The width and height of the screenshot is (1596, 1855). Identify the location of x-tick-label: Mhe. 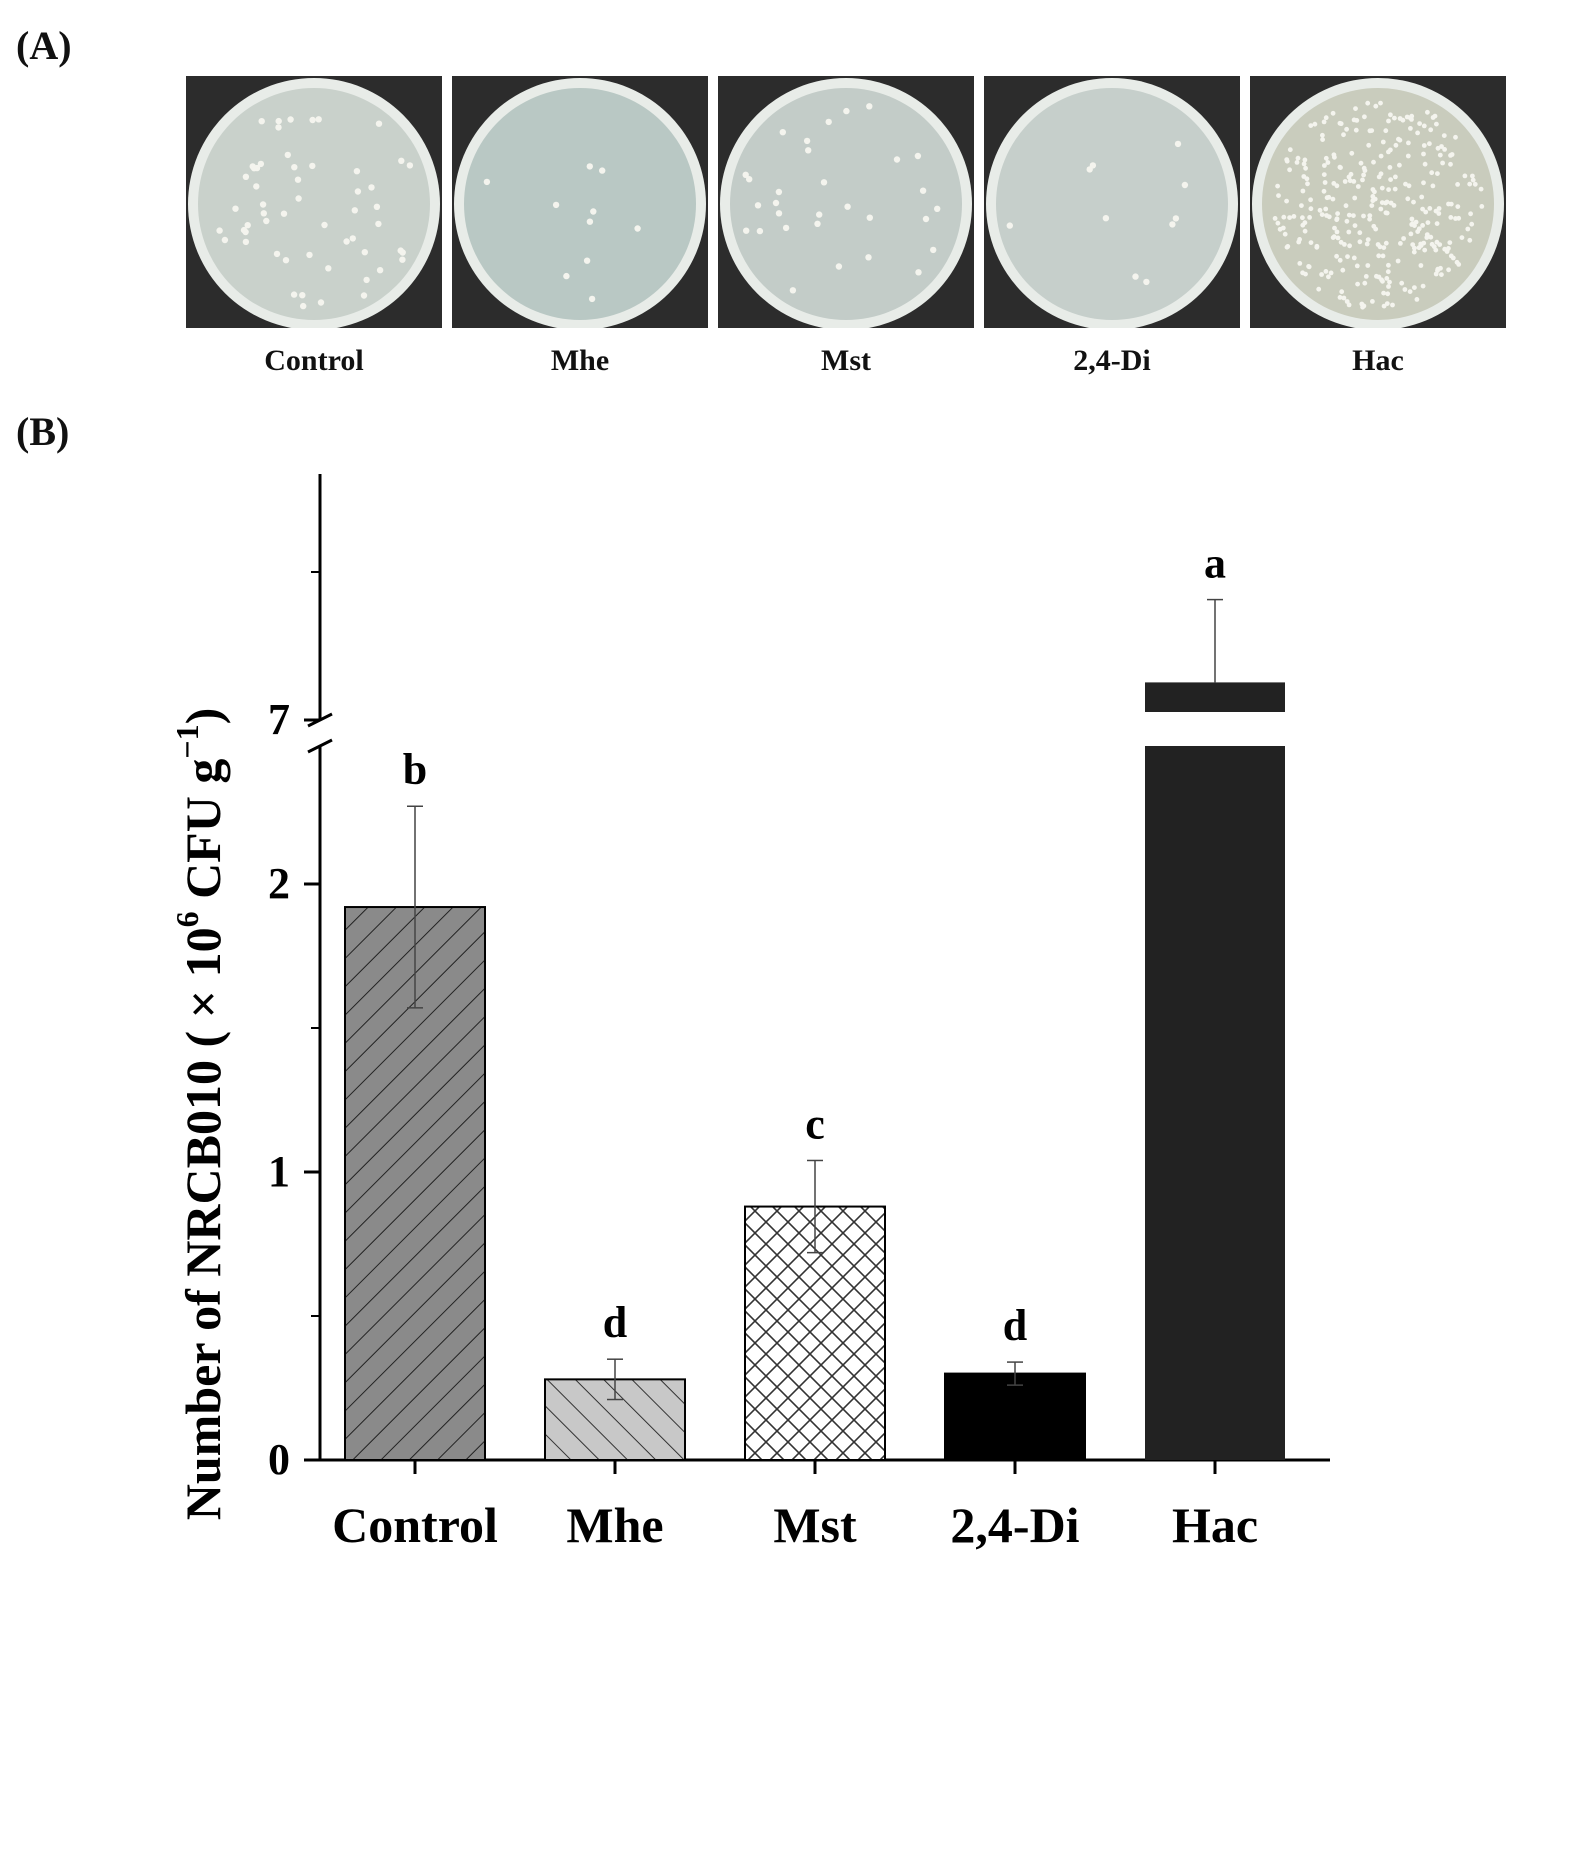
(614, 1525).